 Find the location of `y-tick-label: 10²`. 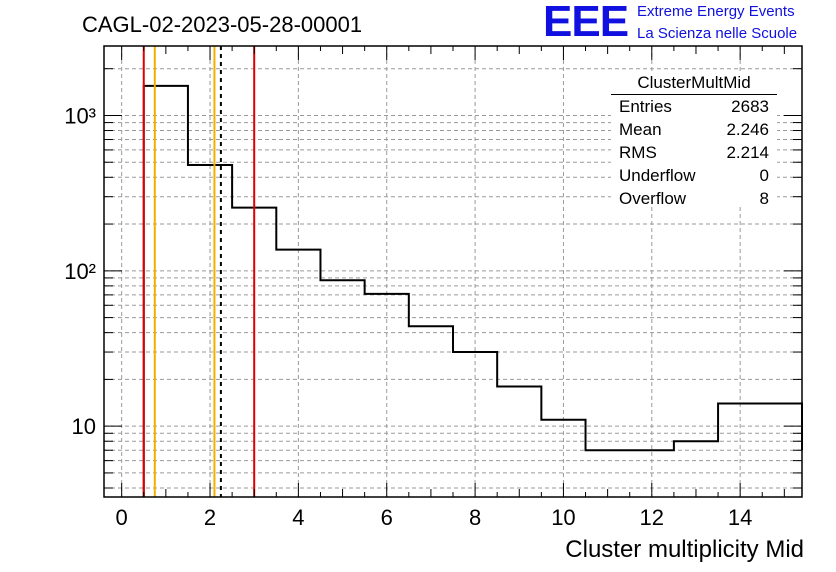

y-tick-label: 10² is located at coordinates (80, 271).